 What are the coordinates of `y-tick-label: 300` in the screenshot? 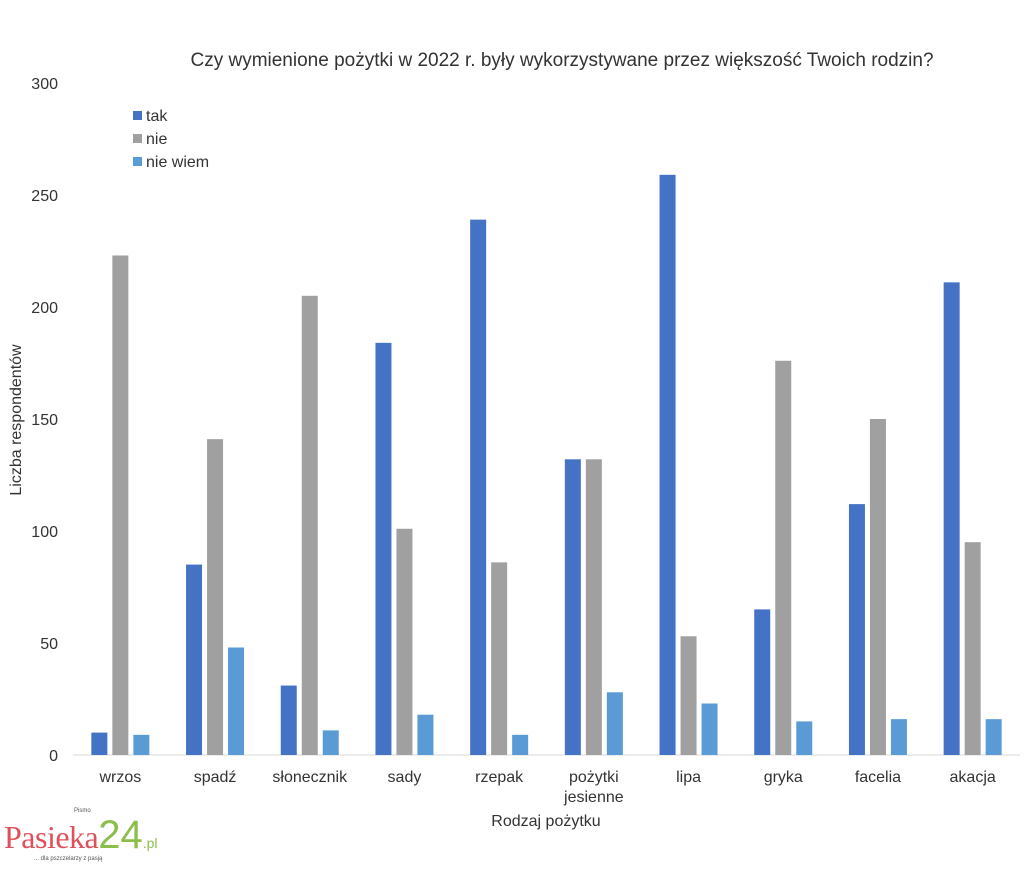 It's located at (44, 84).